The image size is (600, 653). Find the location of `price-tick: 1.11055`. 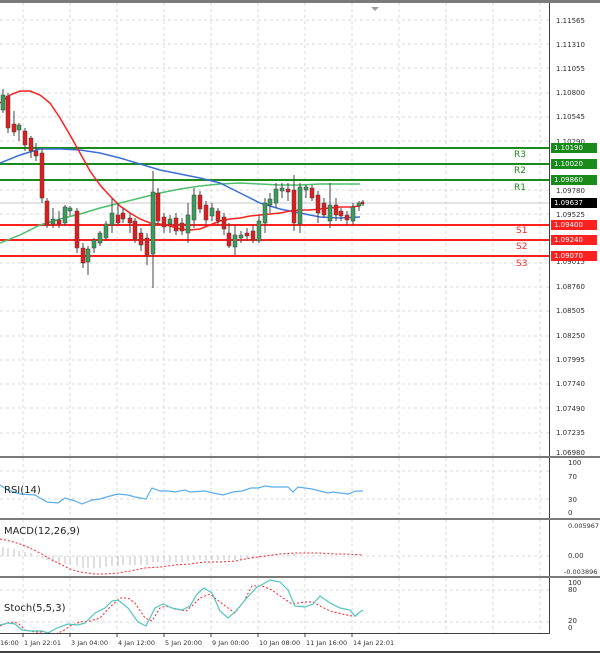

price-tick: 1.11055 is located at coordinates (570, 69).